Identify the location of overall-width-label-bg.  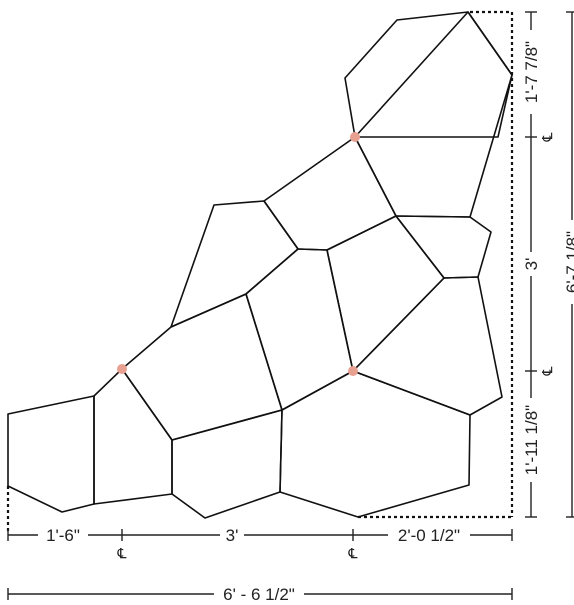
(259, 594).